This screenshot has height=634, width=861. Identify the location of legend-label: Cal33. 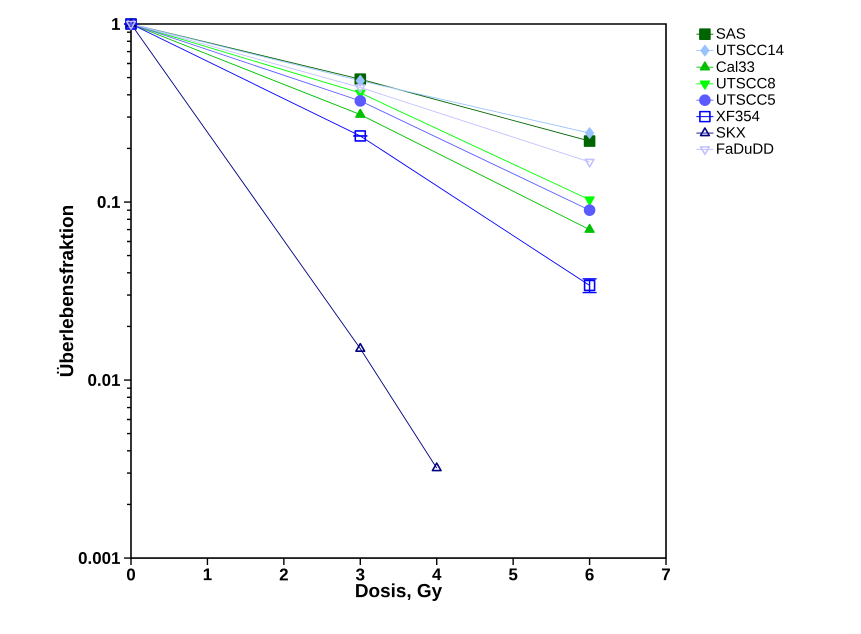
(735, 66).